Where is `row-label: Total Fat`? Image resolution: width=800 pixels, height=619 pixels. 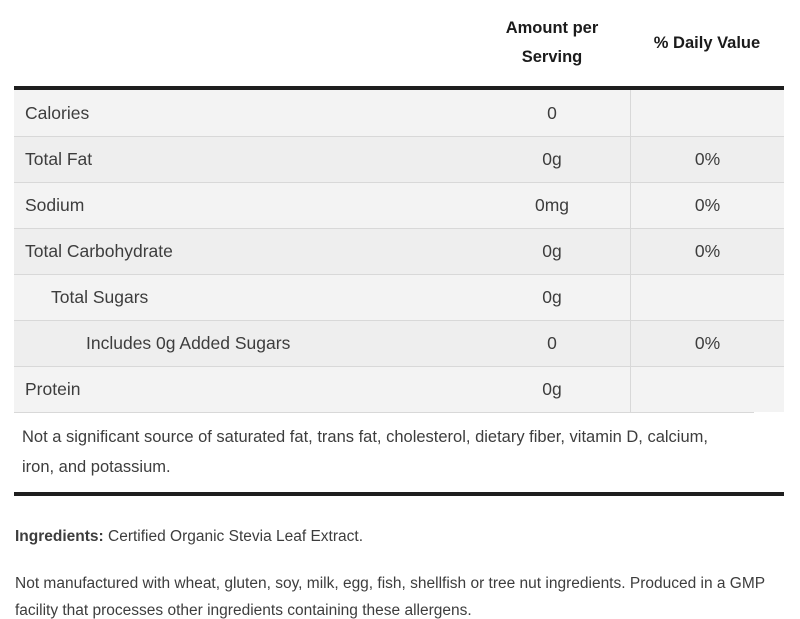
row-label: Total Fat is located at coordinates (59, 159).